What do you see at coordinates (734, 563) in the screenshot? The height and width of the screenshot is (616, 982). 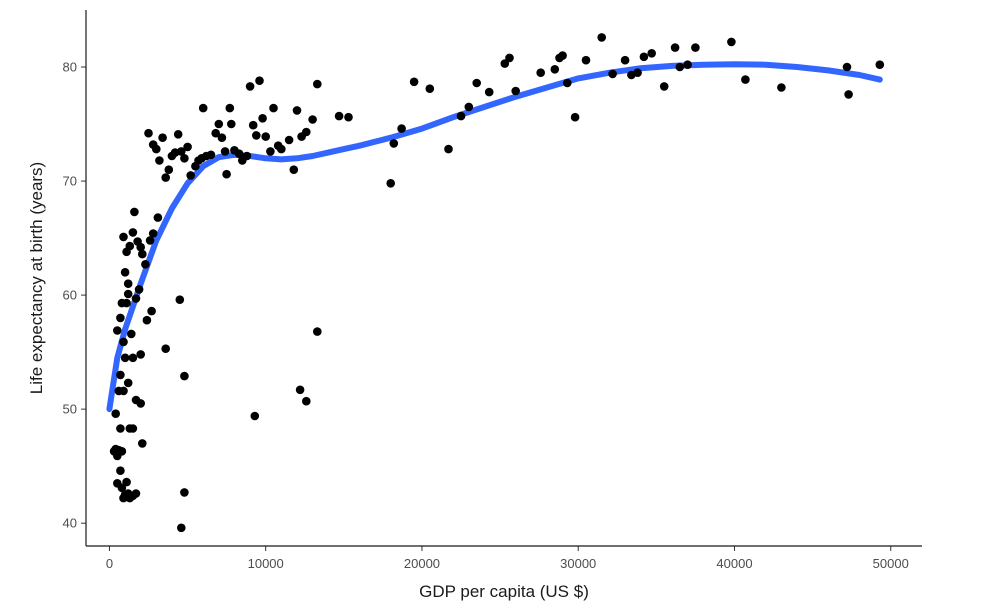 I see `x-tick-label: 40000` at bounding box center [734, 563].